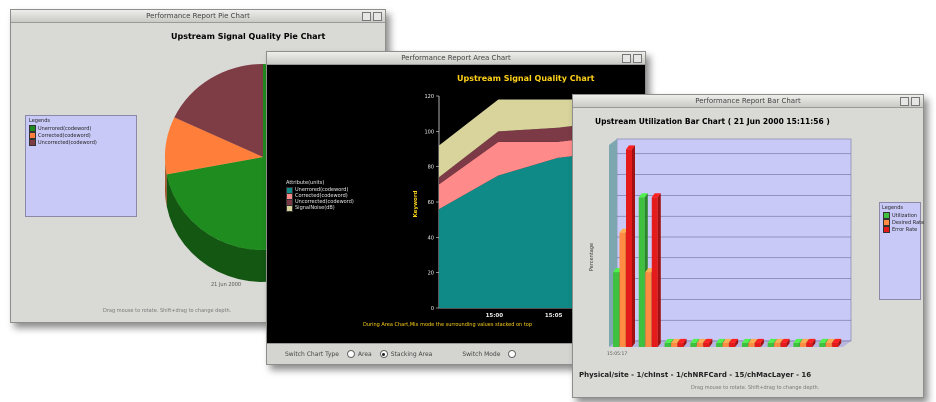 This screenshot has width=936, height=402. What do you see at coordinates (320, 208) in the screenshot?
I see `area-legend-item: SignalNoise(dB)` at bounding box center [320, 208].